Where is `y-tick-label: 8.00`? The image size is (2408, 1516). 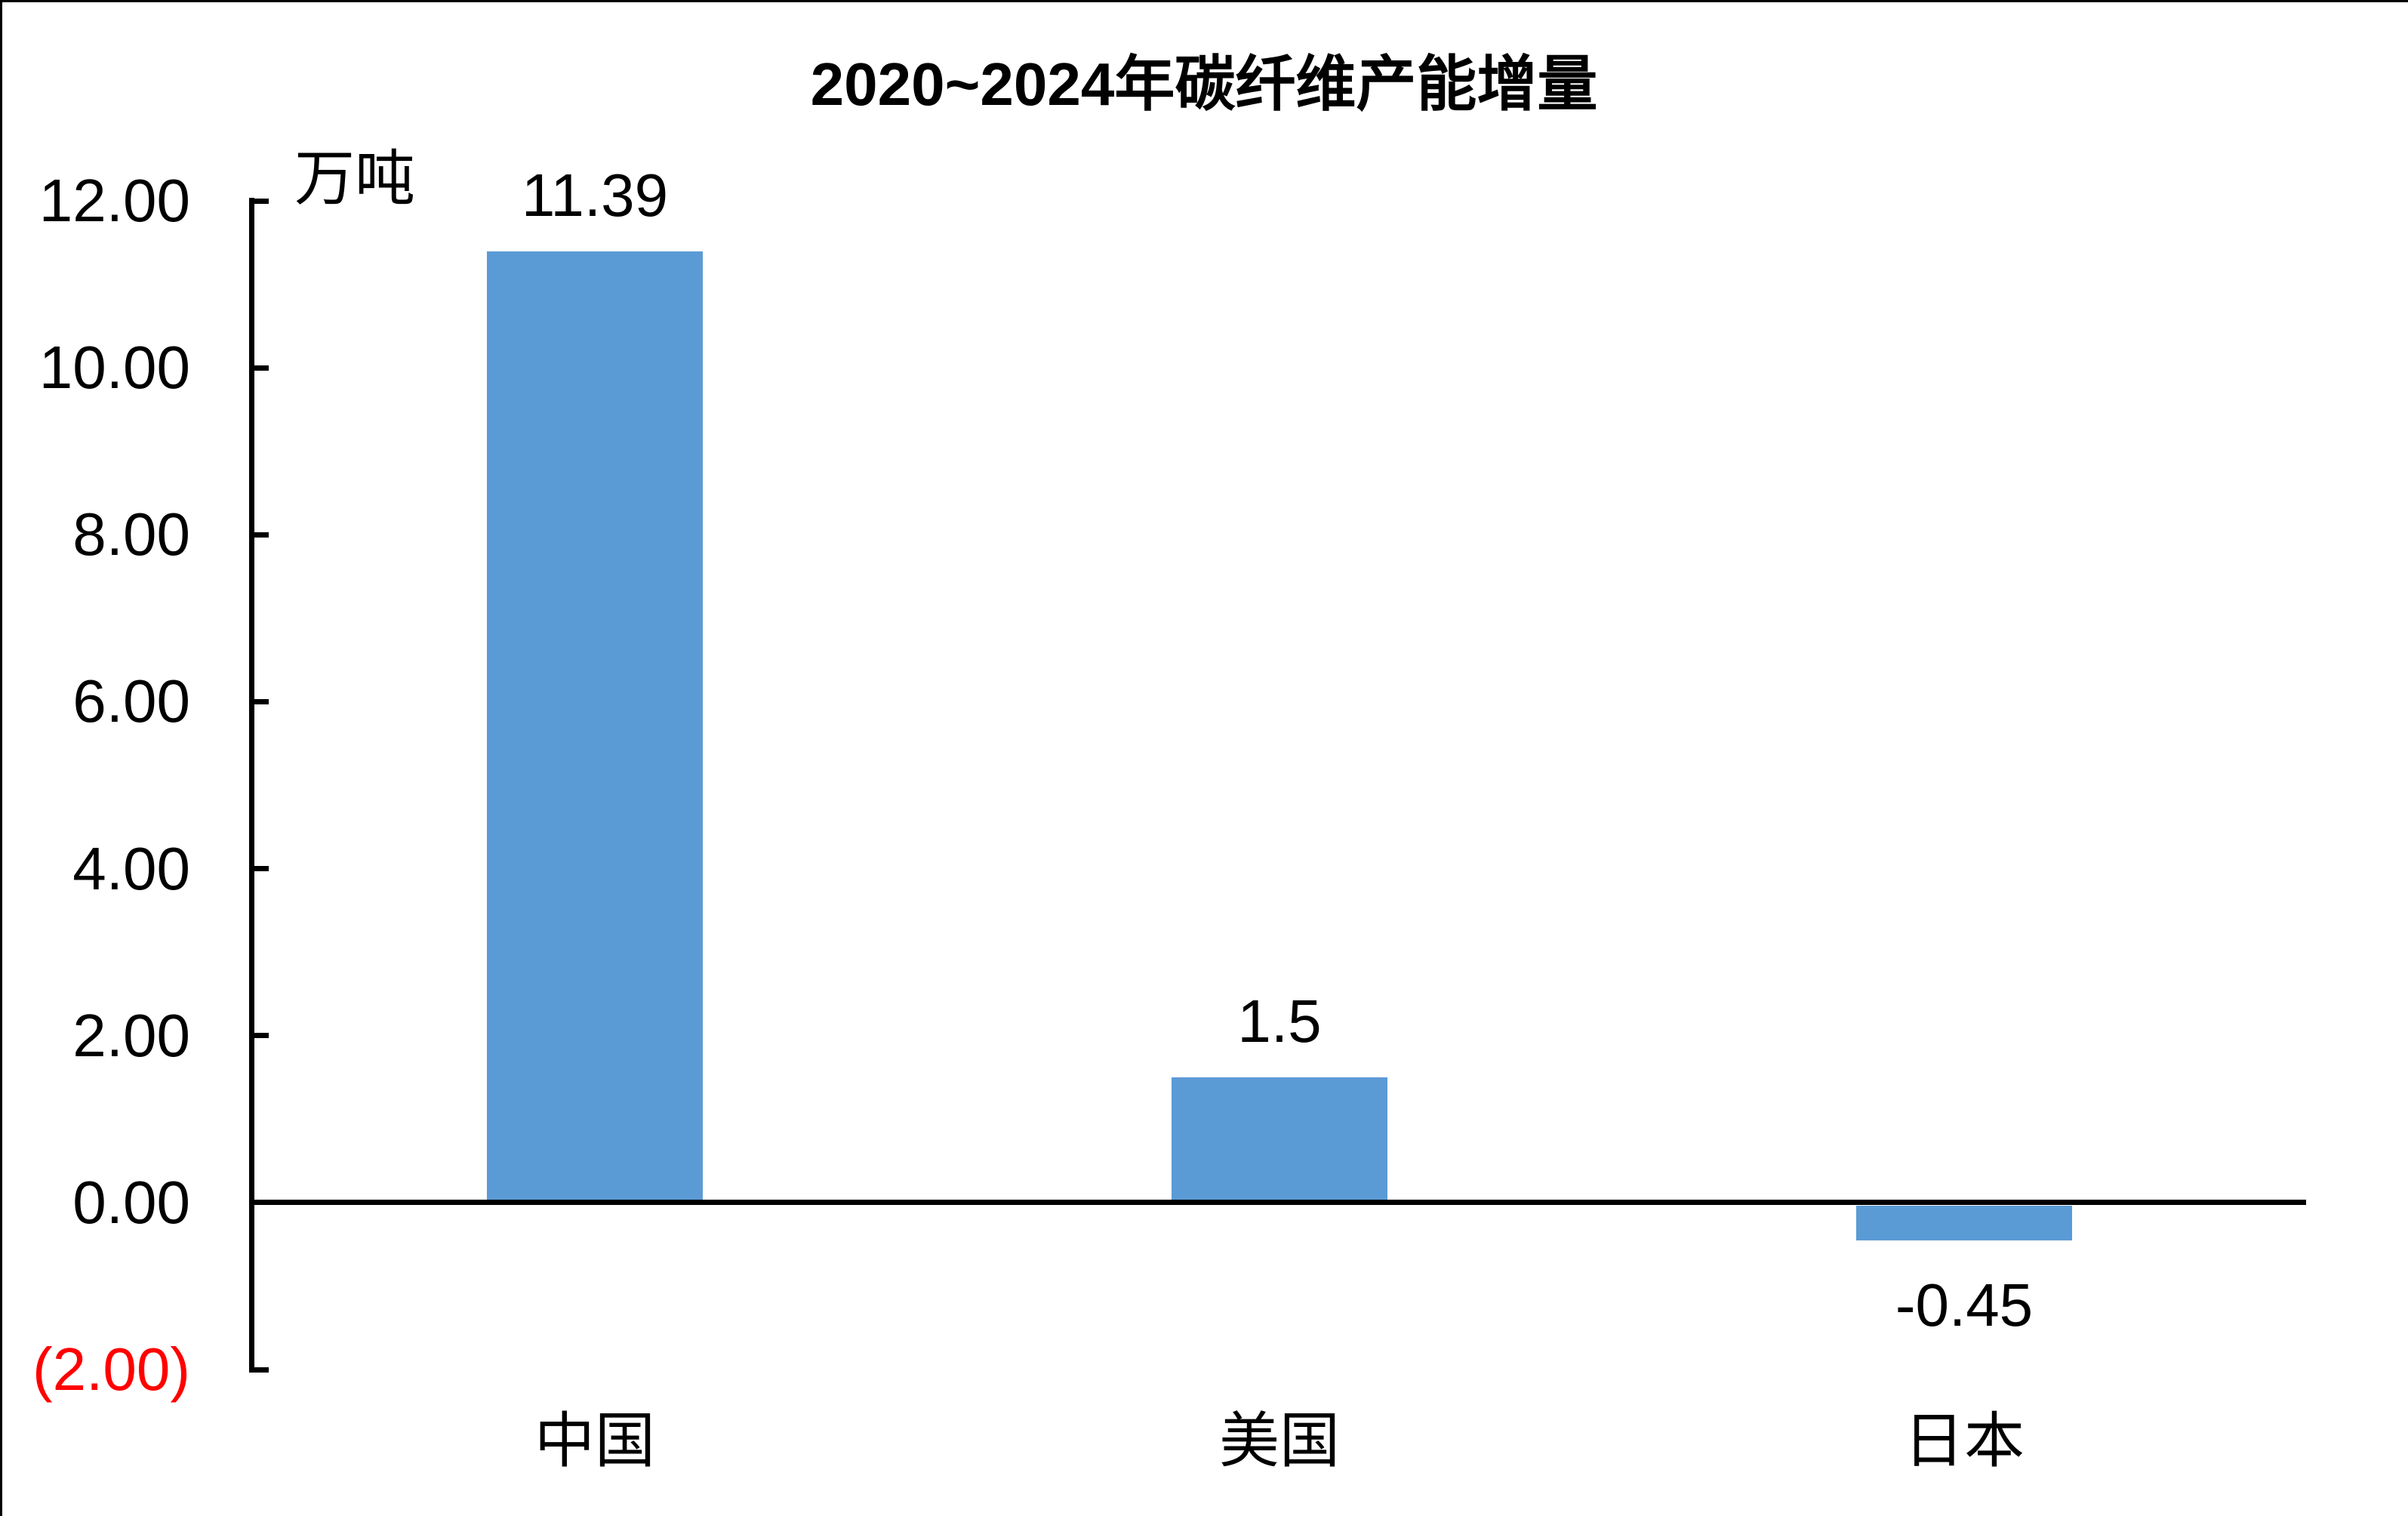
y-tick-label: 8.00 is located at coordinates (131, 534).